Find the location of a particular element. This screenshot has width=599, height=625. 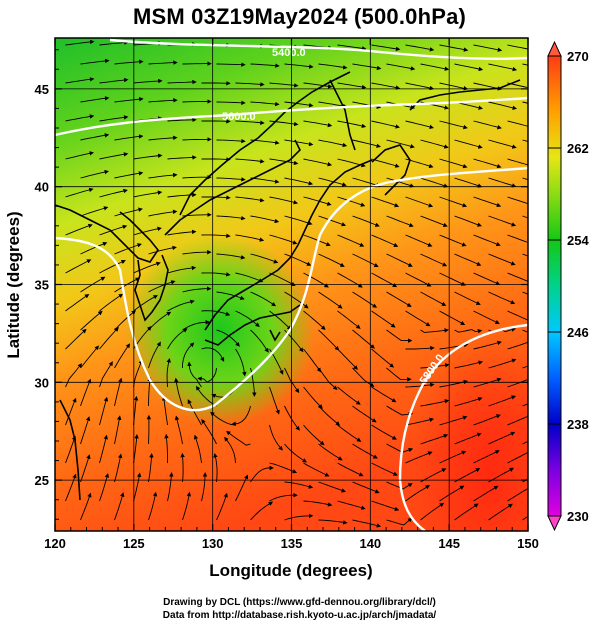

colorbar-tick-label: 238 is located at coordinates (578, 424).